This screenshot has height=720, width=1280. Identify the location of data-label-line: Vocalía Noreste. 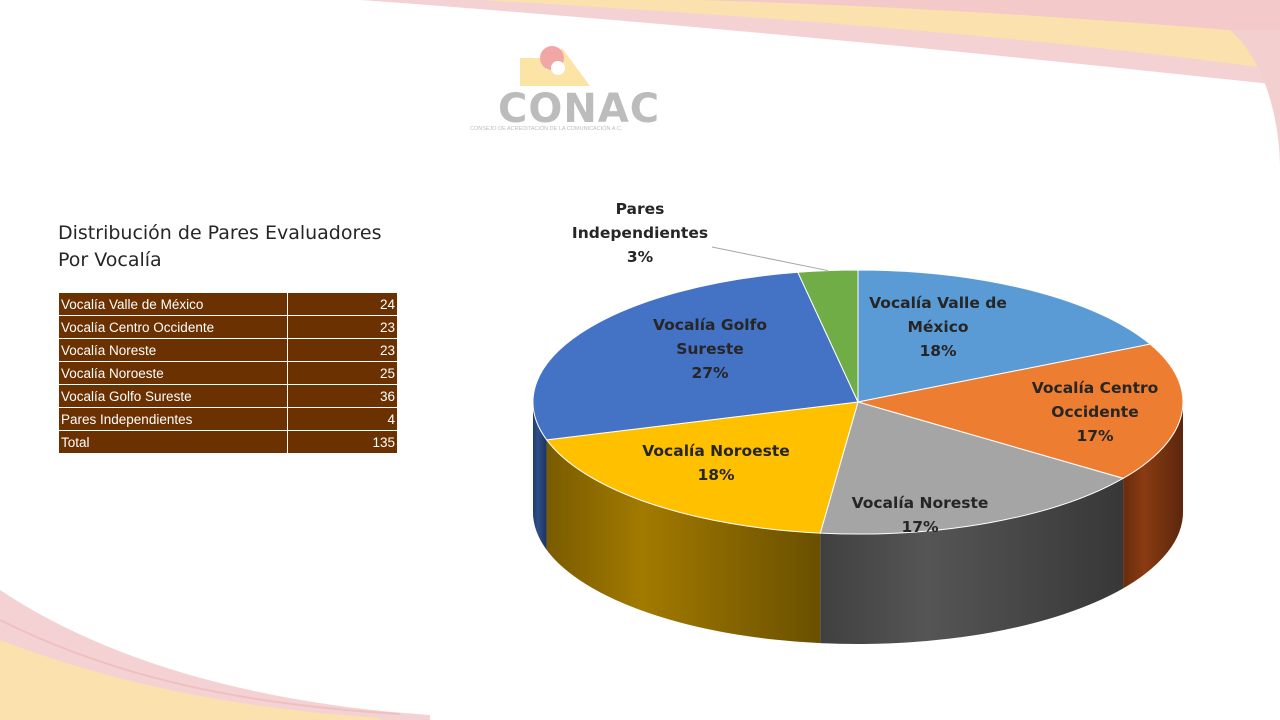
(920, 503).